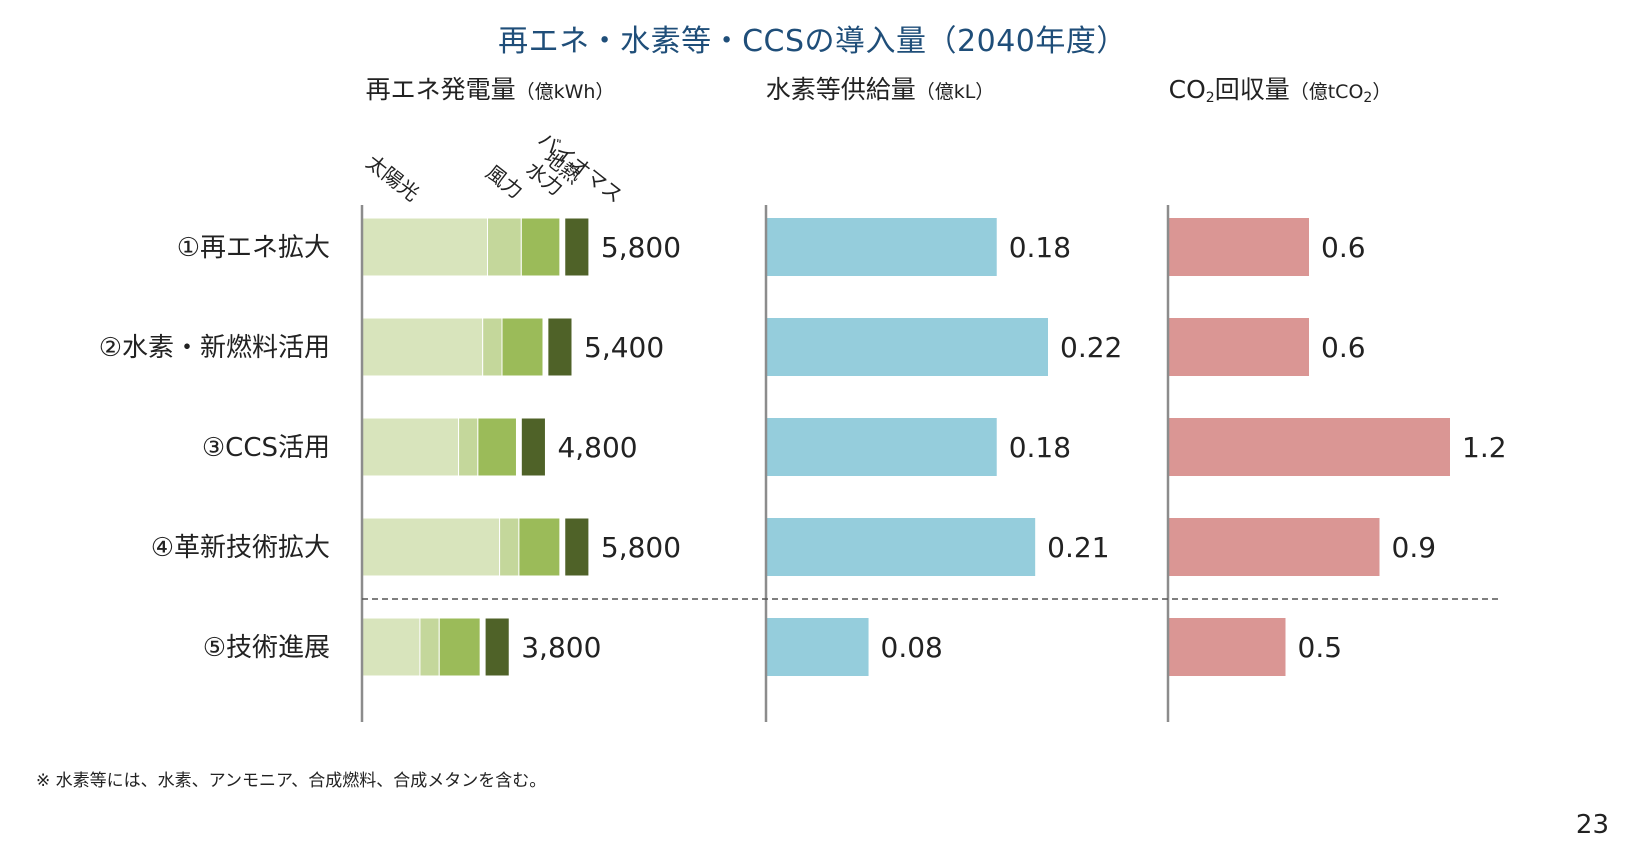 This screenshot has height=849, width=1625. Describe the element at coordinates (1484, 447) in the screenshot. I see `bar-value-label: 1.2` at that location.